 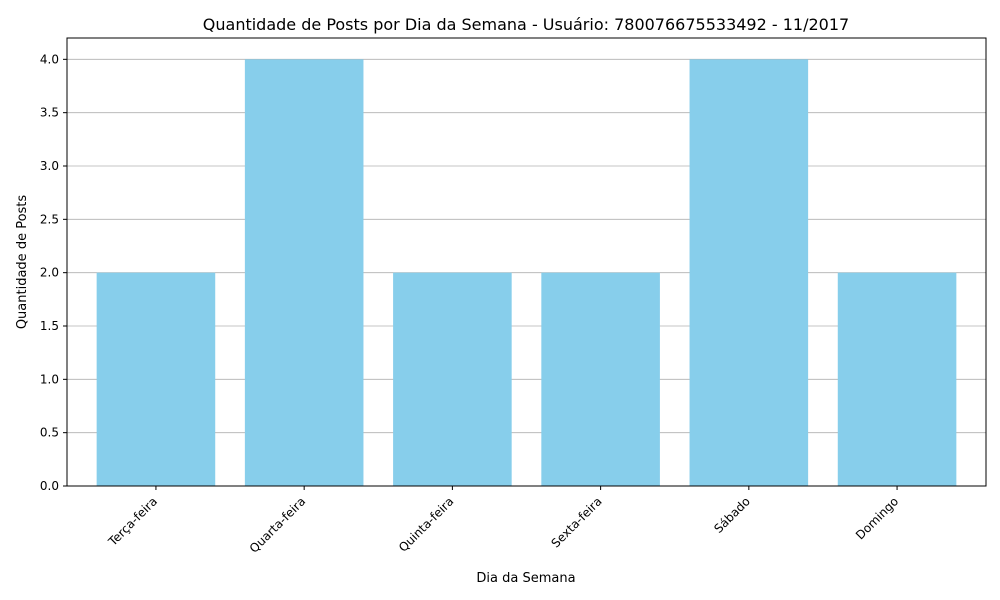 I want to click on y-axis-ticks: 0.0 0.5 1.0 1.5 2.0 2.5 3.0 3.5 4.0, so click(x=53, y=272).